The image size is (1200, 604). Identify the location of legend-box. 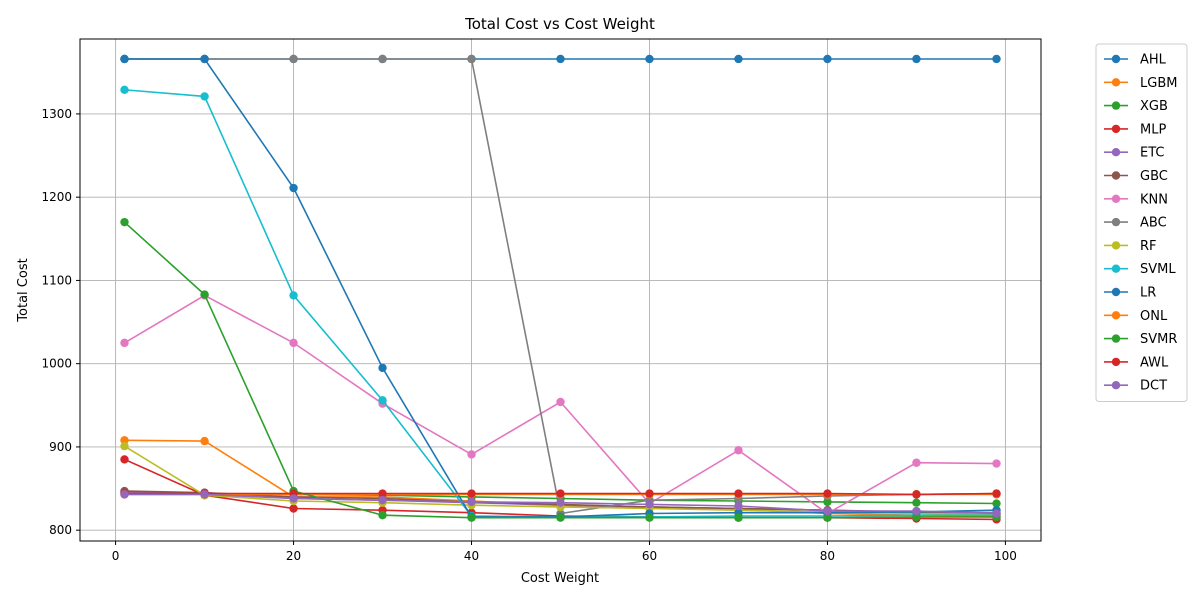
(1141, 222).